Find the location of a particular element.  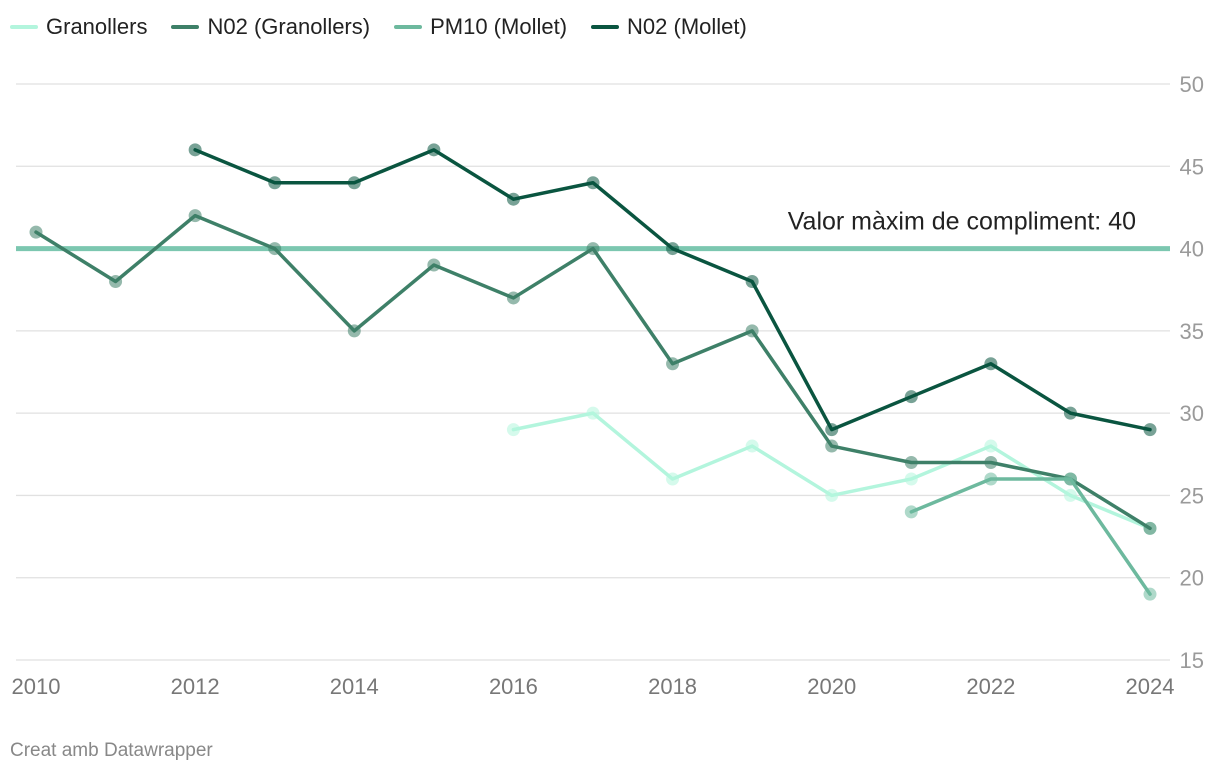

y-tick-label: 15 is located at coordinates (1192, 660).